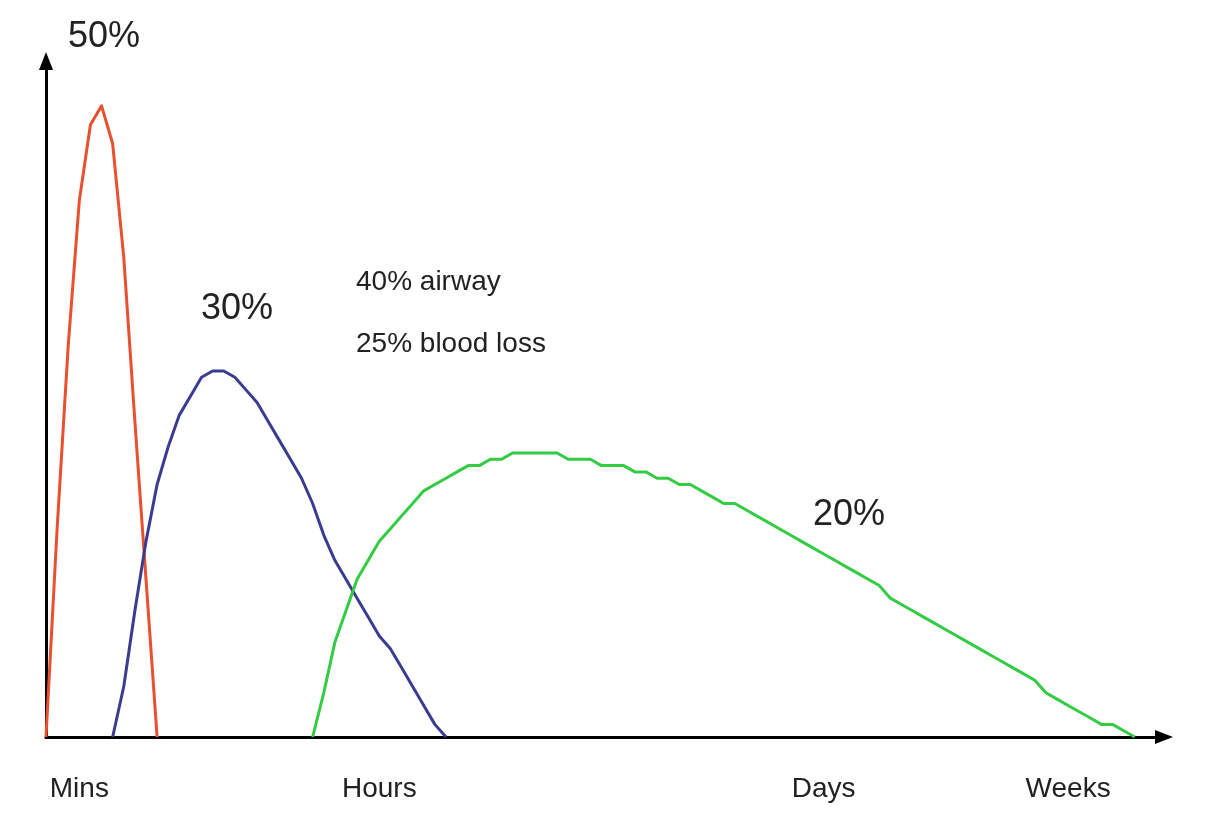  What do you see at coordinates (104, 34) in the screenshot?
I see `text: 50%` at bounding box center [104, 34].